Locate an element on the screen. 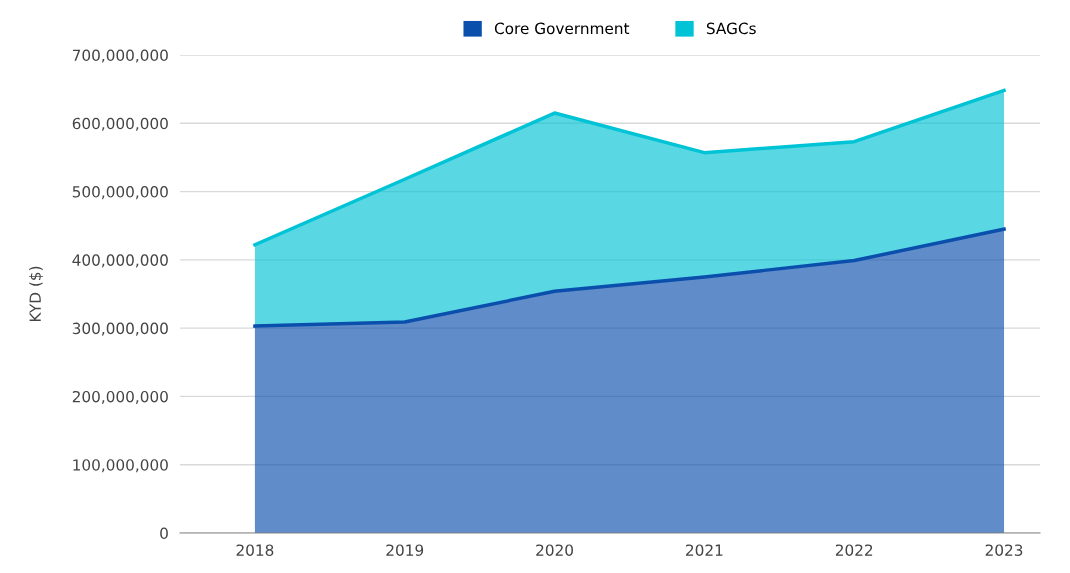  x-tick-label: 2020 is located at coordinates (554, 550).